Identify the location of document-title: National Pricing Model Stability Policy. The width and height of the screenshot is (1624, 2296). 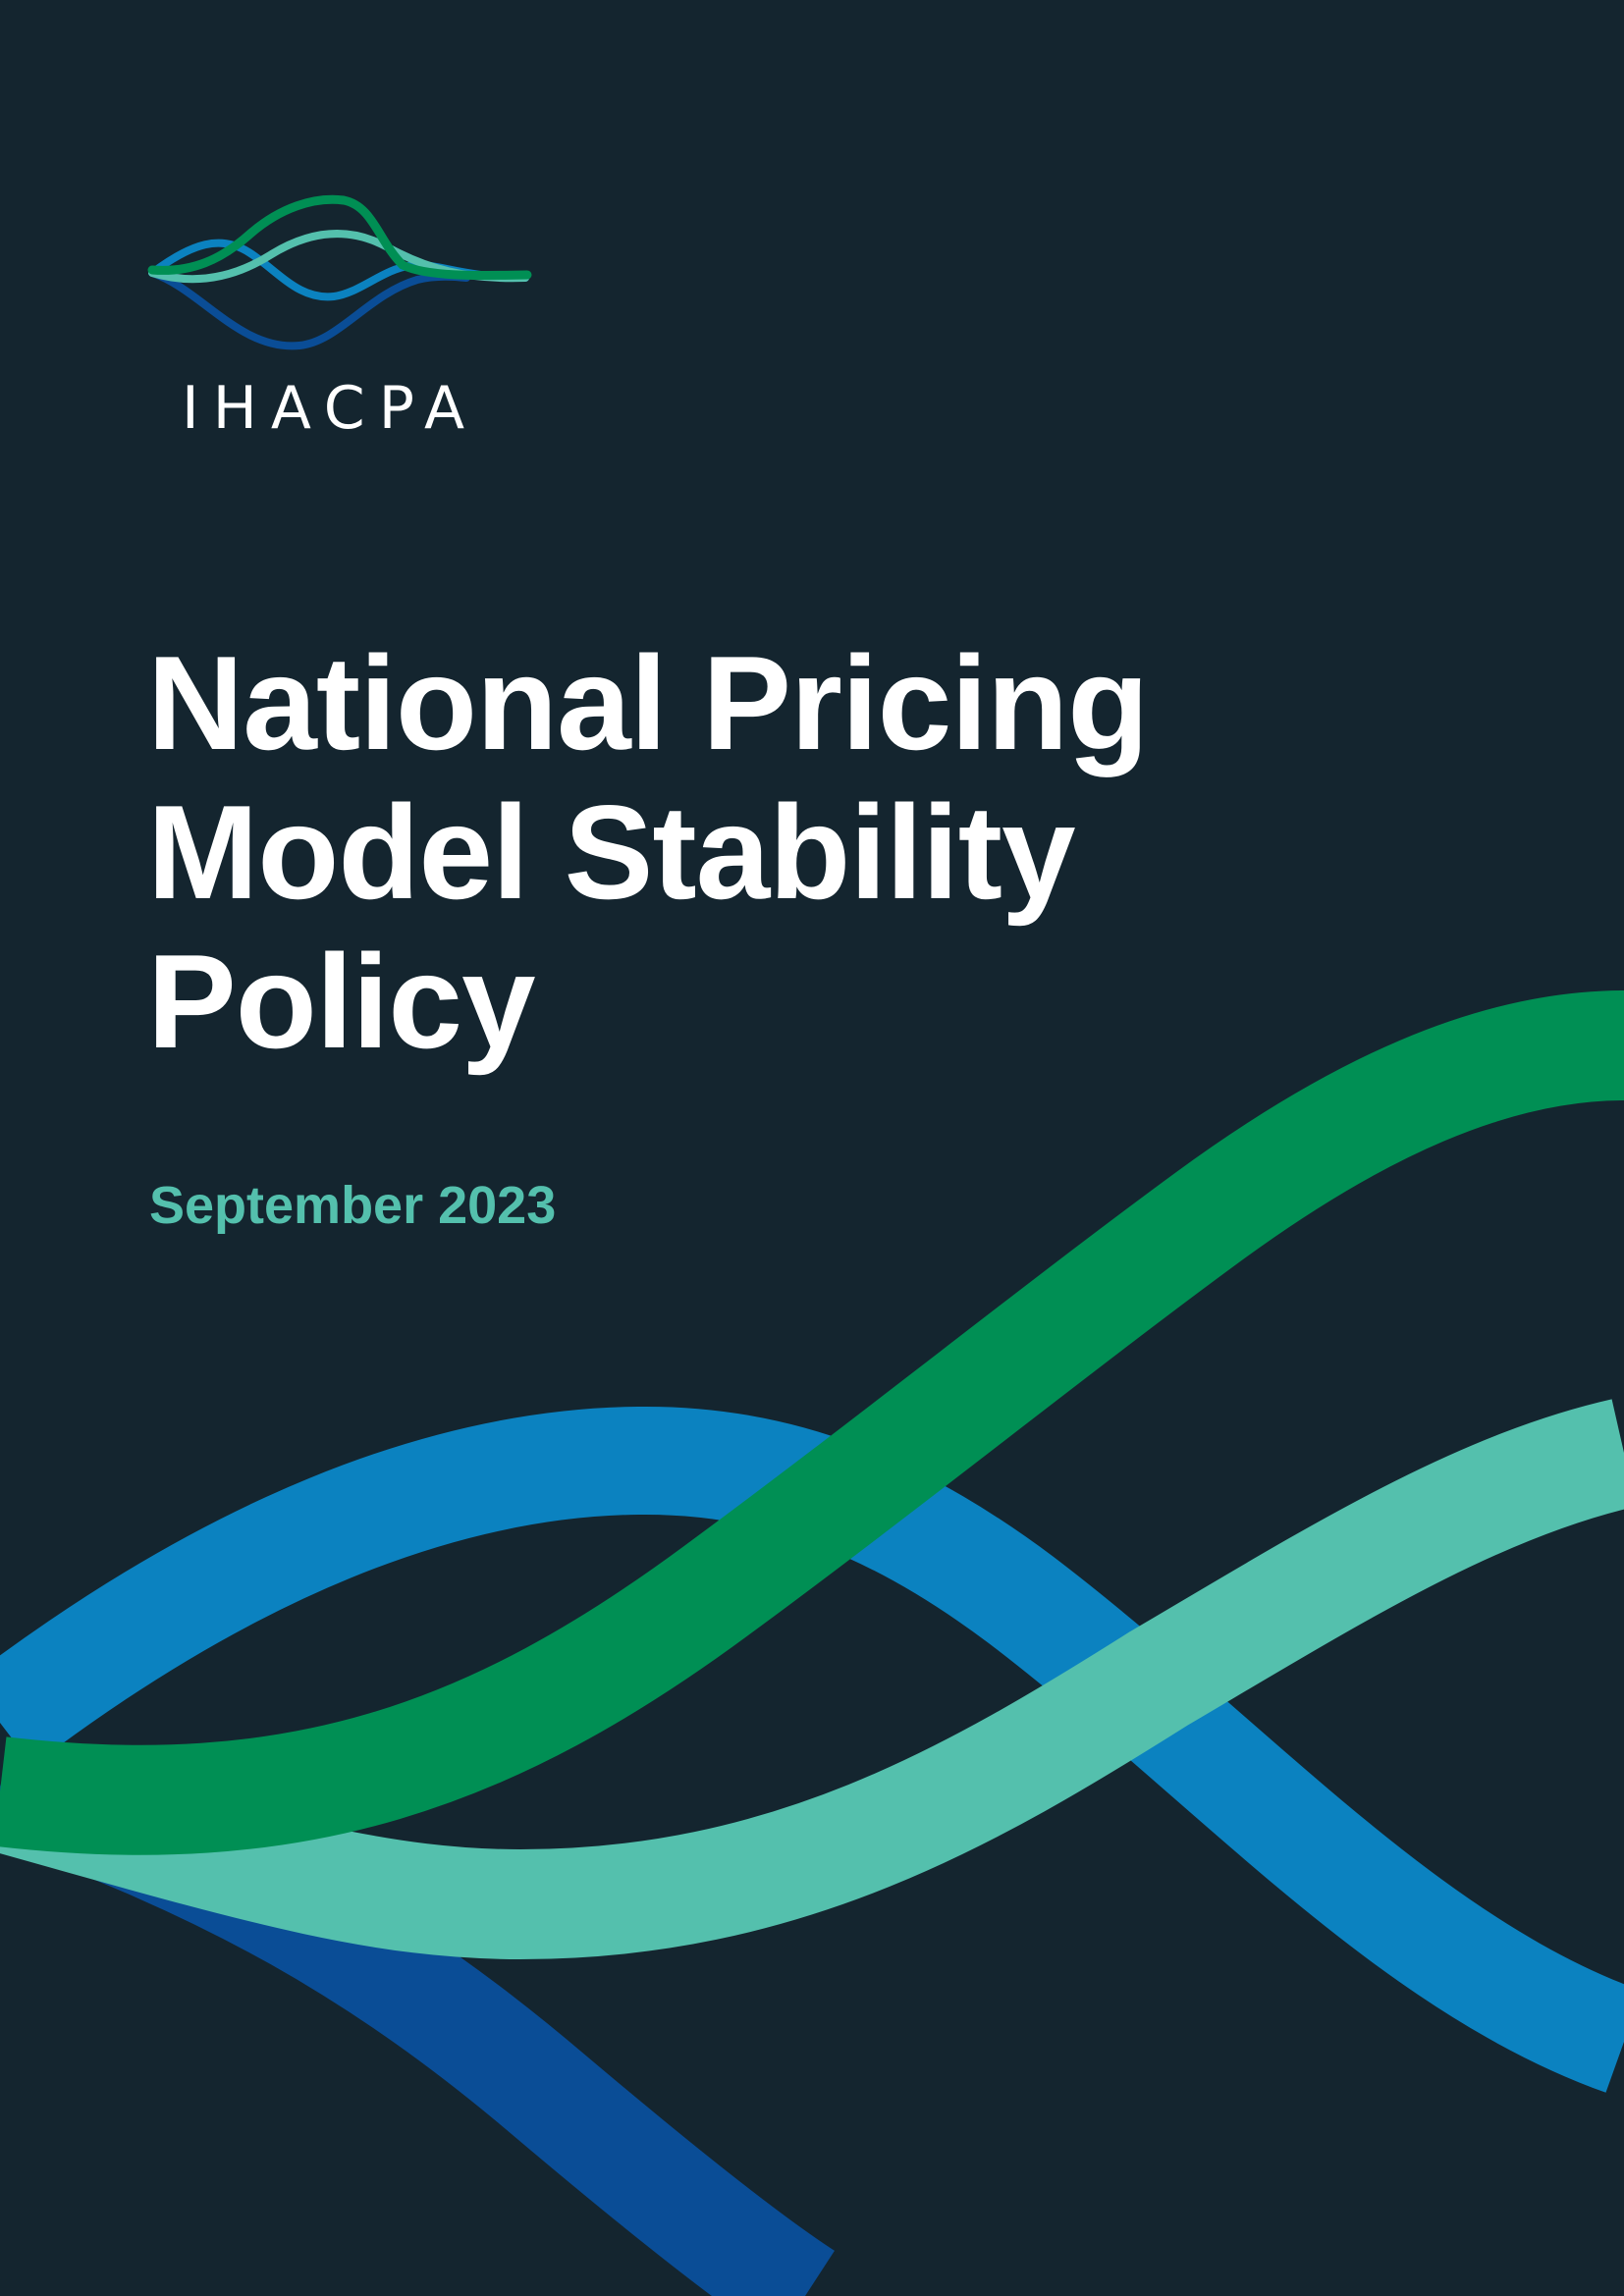
(687, 852).